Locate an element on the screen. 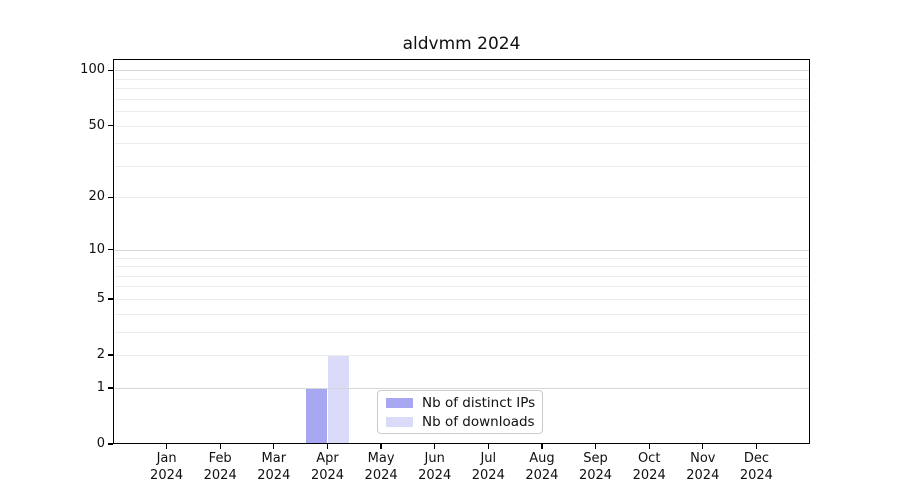 This screenshot has height=500, width=900. x-tick-label: Jan 2024 is located at coordinates (167, 467).